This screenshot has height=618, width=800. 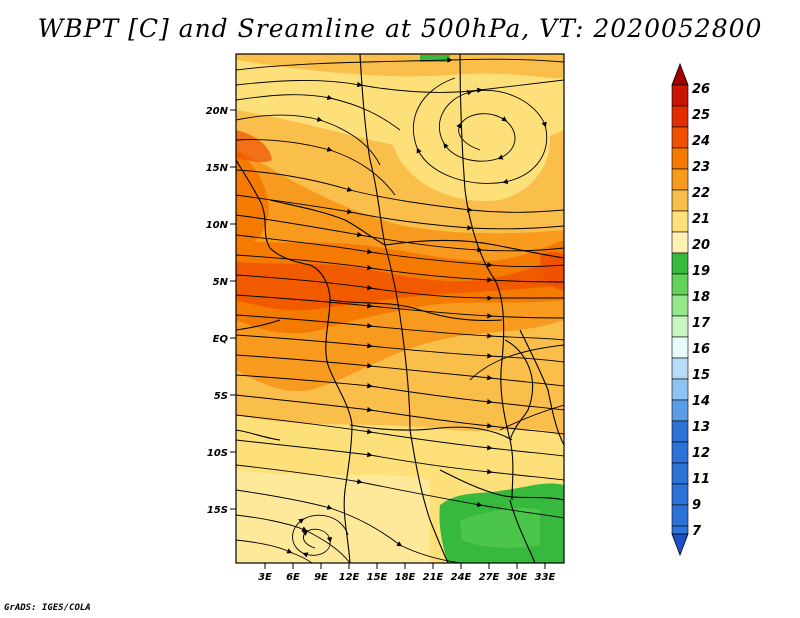 What do you see at coordinates (221, 282) in the screenshot?
I see `lat-label: 5N` at bounding box center [221, 282].